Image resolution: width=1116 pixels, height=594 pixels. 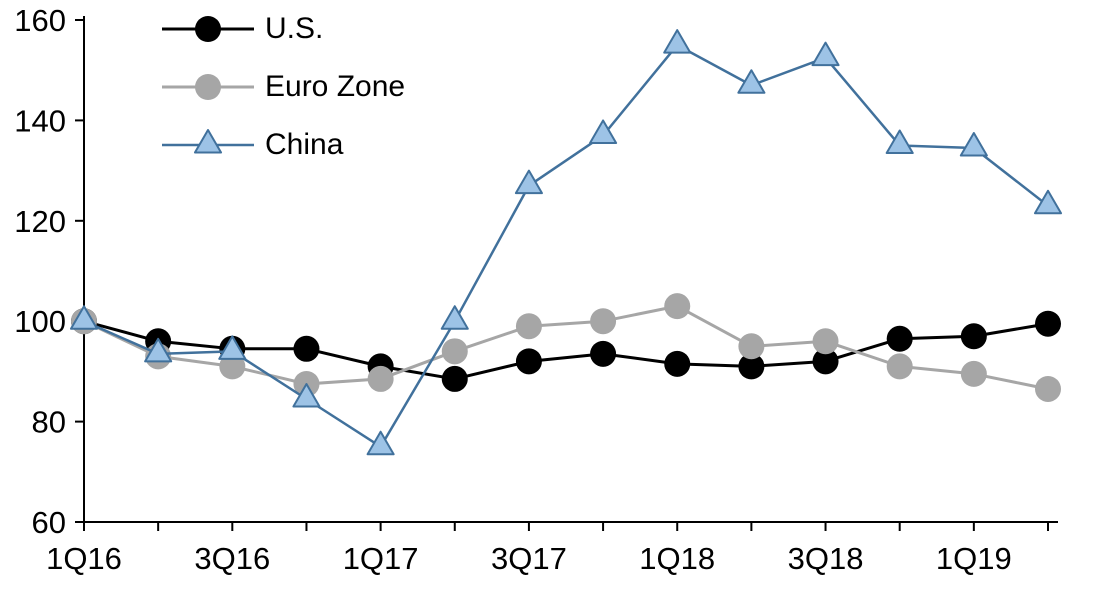 What do you see at coordinates (529, 558) in the screenshot?
I see `x-tick-label: 3Q17` at bounding box center [529, 558].